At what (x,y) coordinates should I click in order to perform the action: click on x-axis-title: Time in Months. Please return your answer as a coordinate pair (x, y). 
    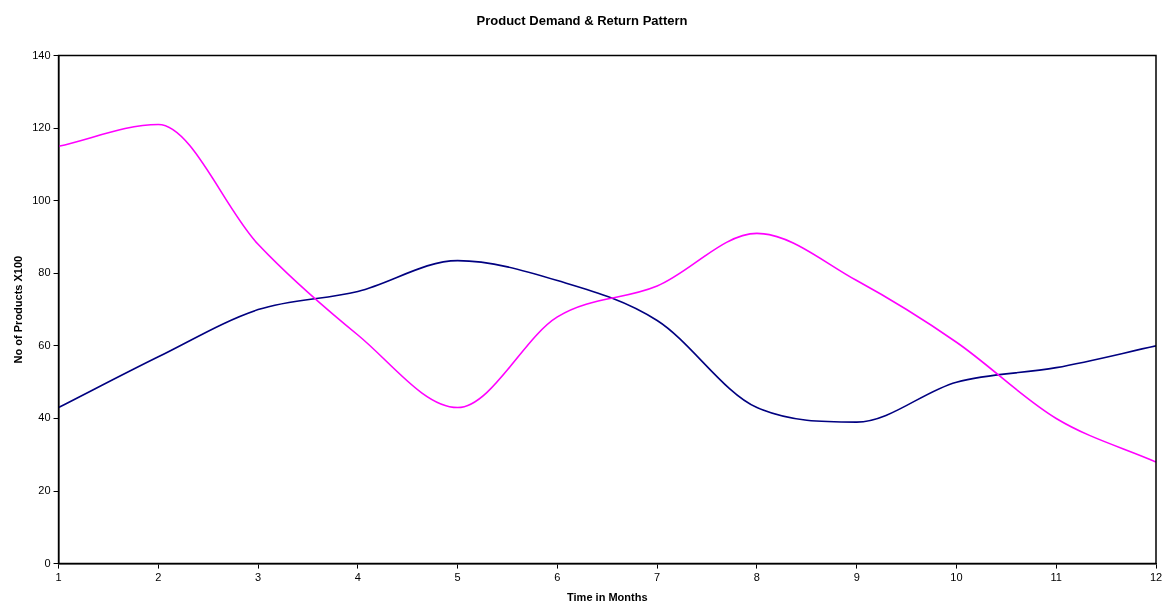
    Looking at the image, I should click on (607, 597).